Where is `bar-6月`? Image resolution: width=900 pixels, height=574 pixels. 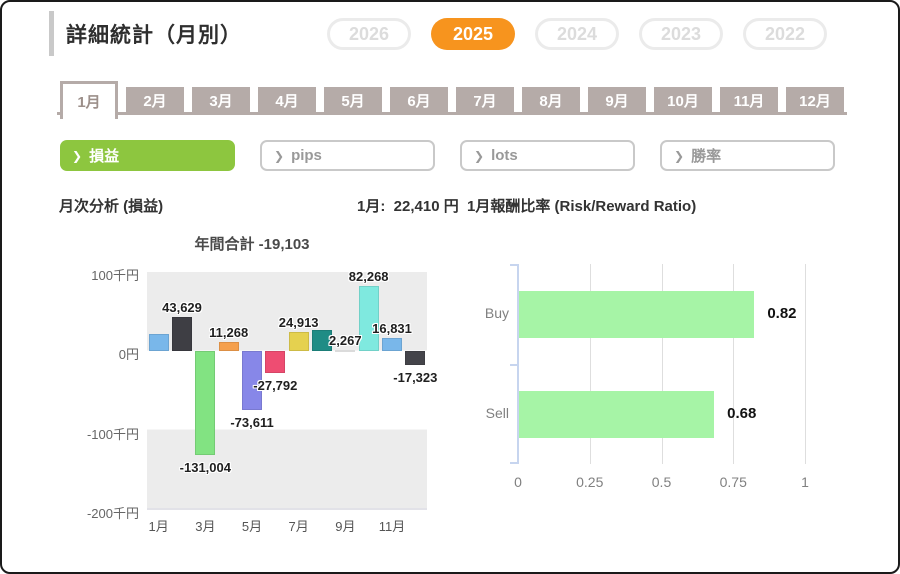 bar-6月 is located at coordinates (275, 362).